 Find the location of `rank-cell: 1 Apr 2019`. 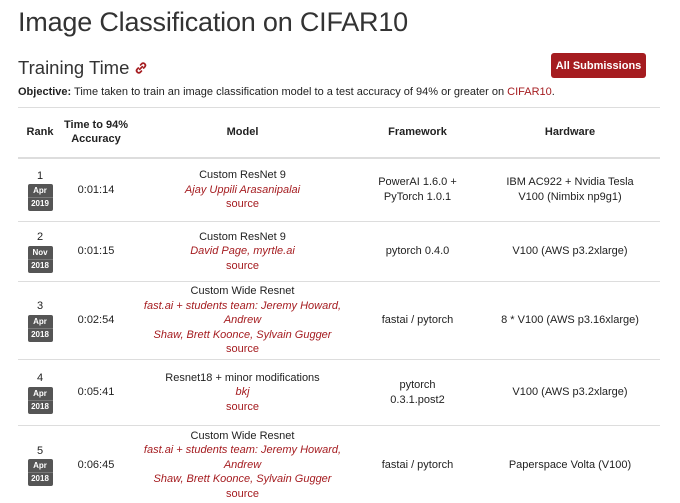

rank-cell: 1 Apr 2019 is located at coordinates (40, 189).